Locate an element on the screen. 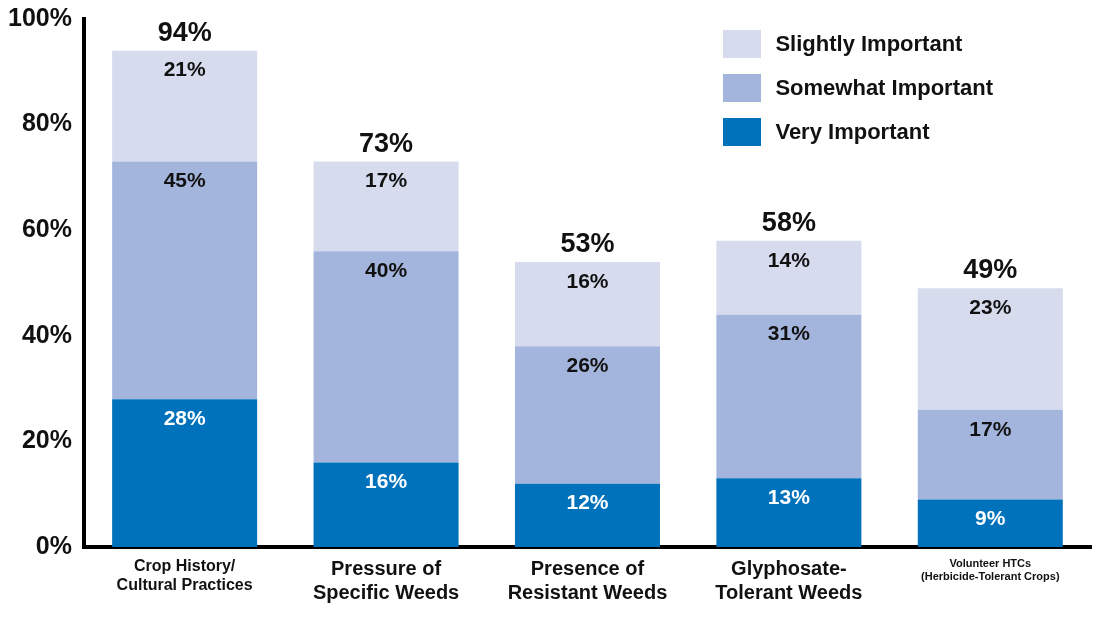 The height and width of the screenshot is (619, 1103). x-tick-label: Presence of Resistant Weeds is located at coordinates (587, 579).